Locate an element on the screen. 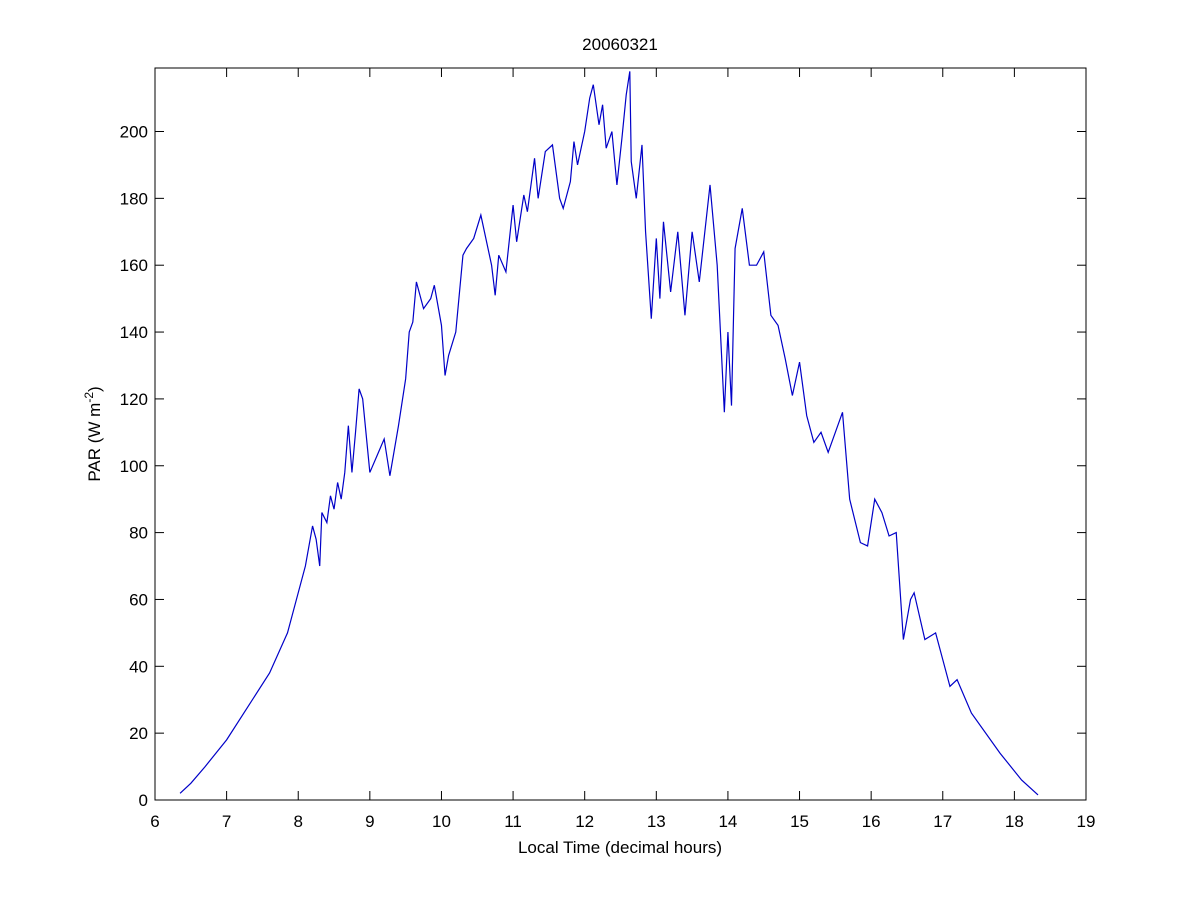 The height and width of the screenshot is (900, 1200). x-tick-label: 16 is located at coordinates (871, 821).